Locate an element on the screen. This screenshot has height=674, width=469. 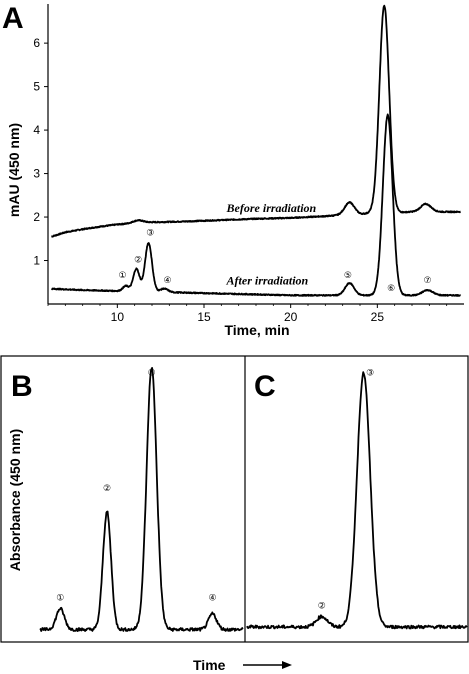
x-axis-title-a: Time, min is located at coordinates (256, 330).